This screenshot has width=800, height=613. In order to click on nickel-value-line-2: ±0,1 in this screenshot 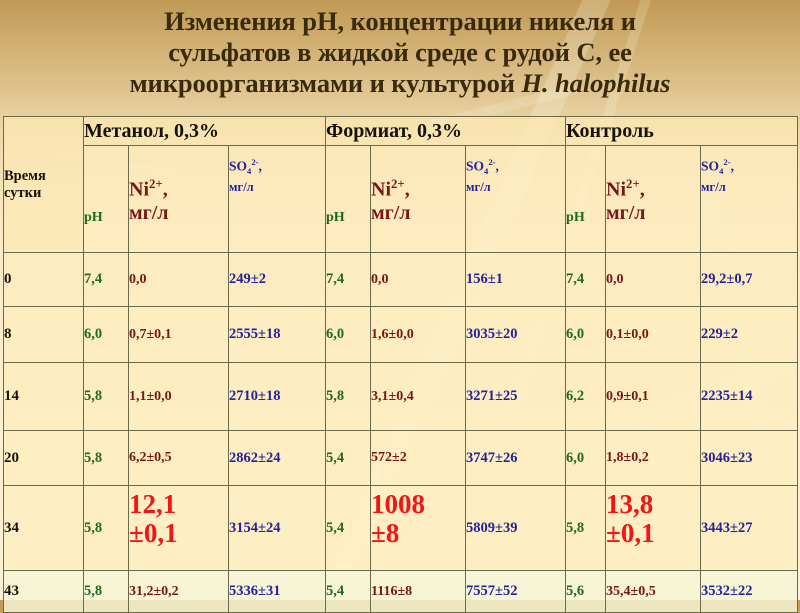, I will do `click(153, 533)`.